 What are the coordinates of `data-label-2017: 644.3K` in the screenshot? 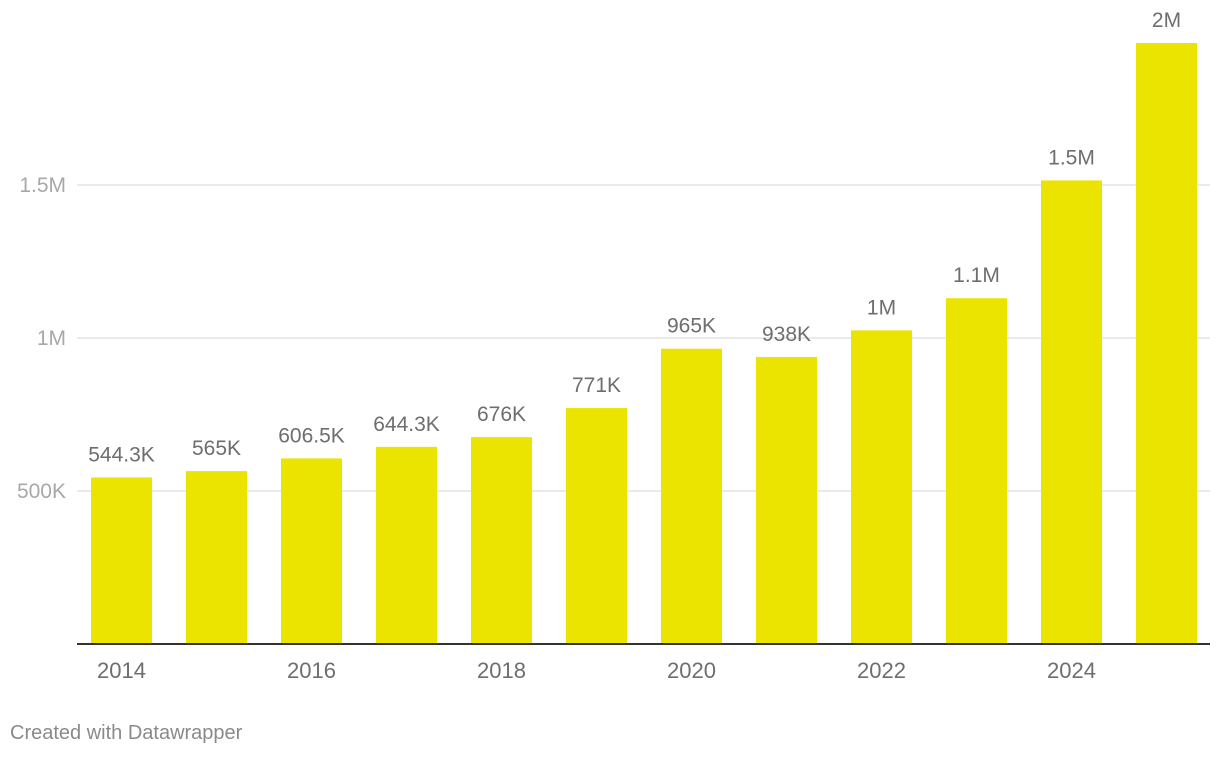 It's located at (406, 424).